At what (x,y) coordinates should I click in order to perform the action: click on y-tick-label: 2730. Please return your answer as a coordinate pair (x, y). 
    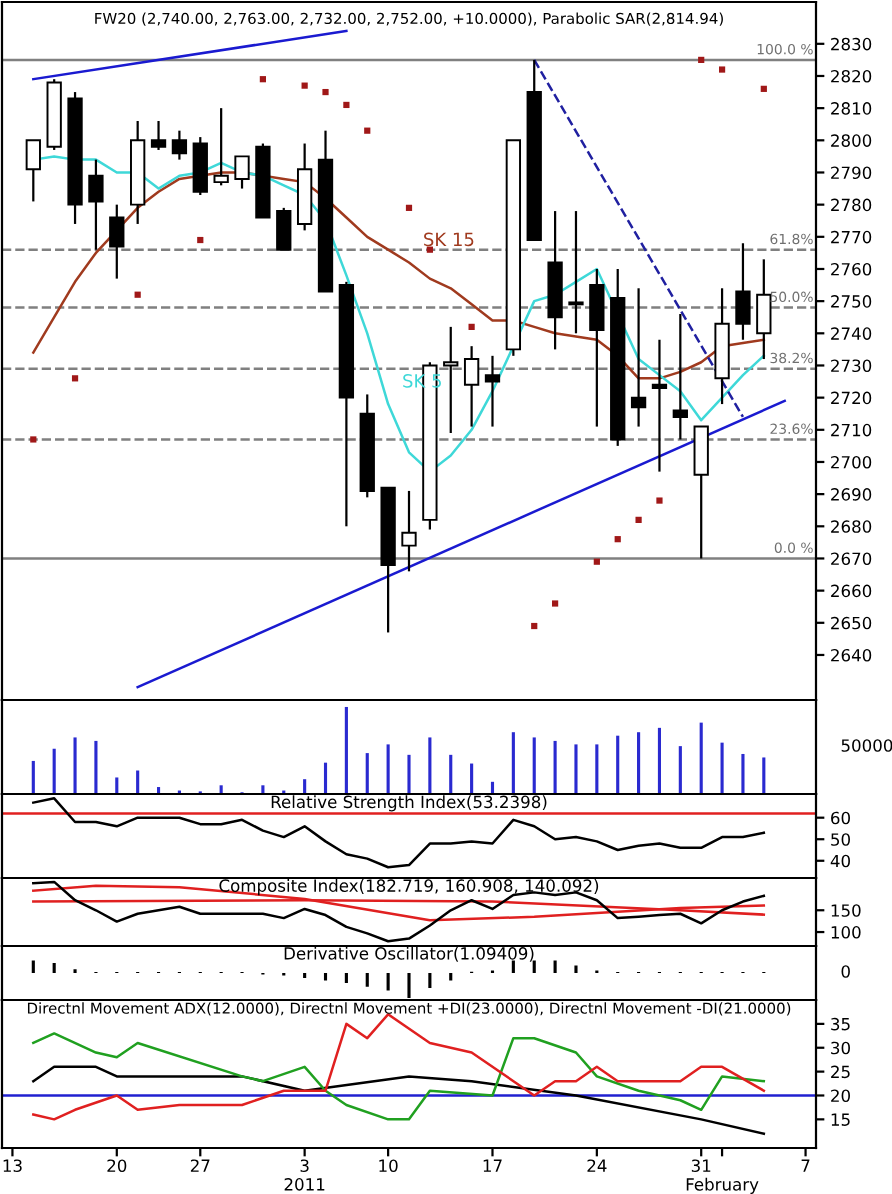
    Looking at the image, I should click on (851, 366).